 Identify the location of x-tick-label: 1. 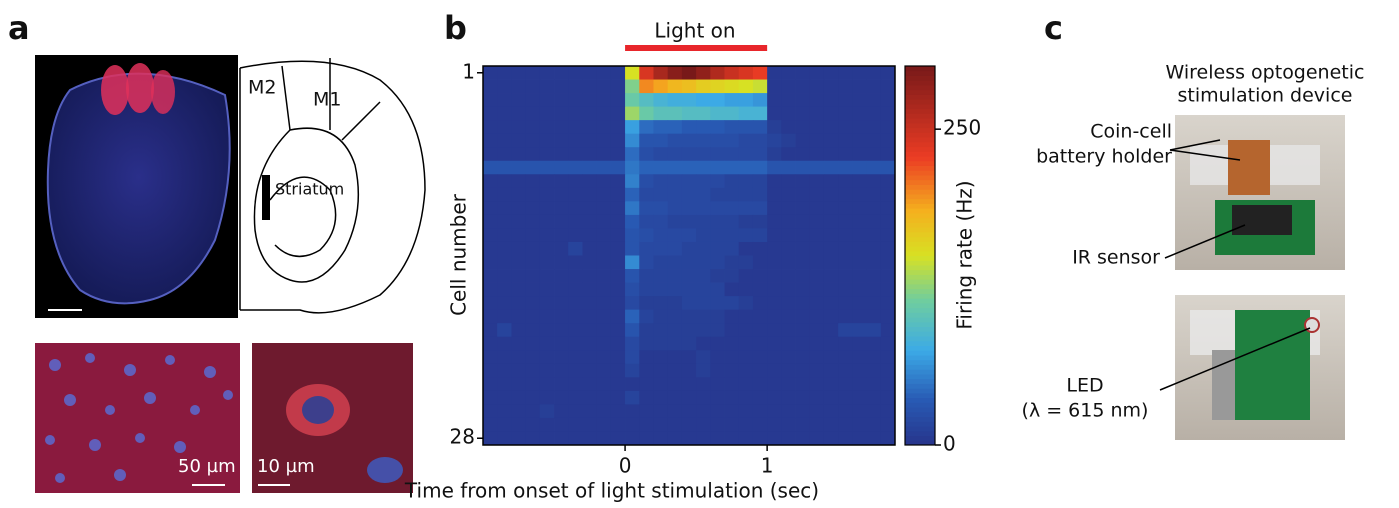
(767, 466).